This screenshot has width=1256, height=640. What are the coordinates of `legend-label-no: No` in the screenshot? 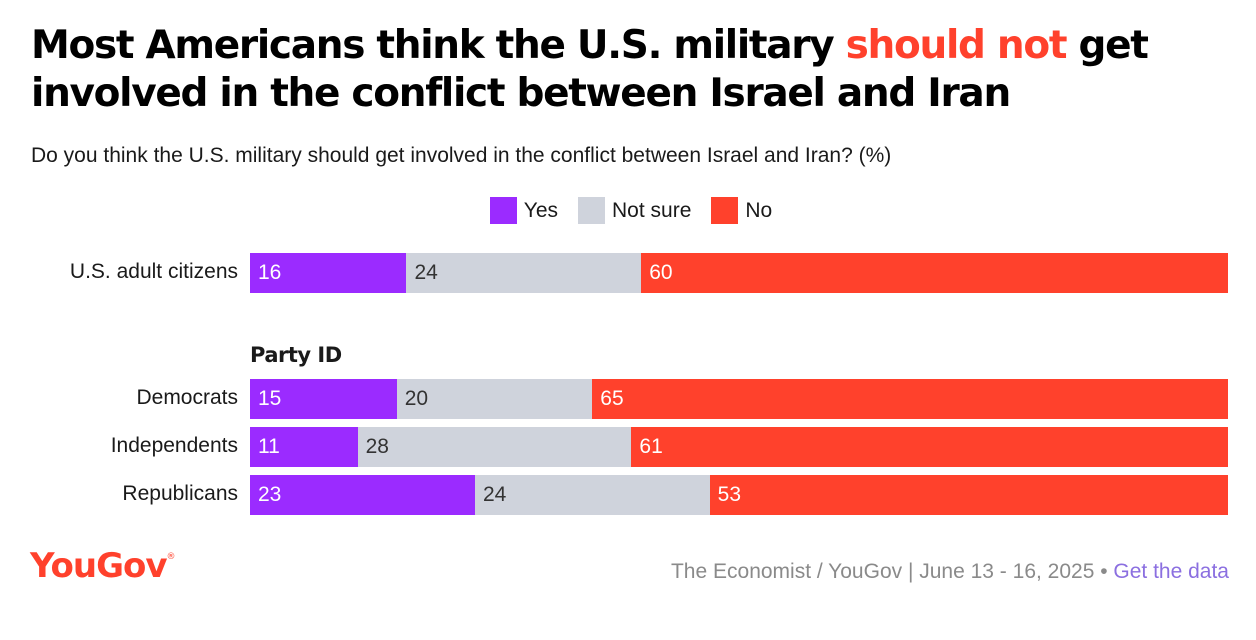 It's located at (759, 210).